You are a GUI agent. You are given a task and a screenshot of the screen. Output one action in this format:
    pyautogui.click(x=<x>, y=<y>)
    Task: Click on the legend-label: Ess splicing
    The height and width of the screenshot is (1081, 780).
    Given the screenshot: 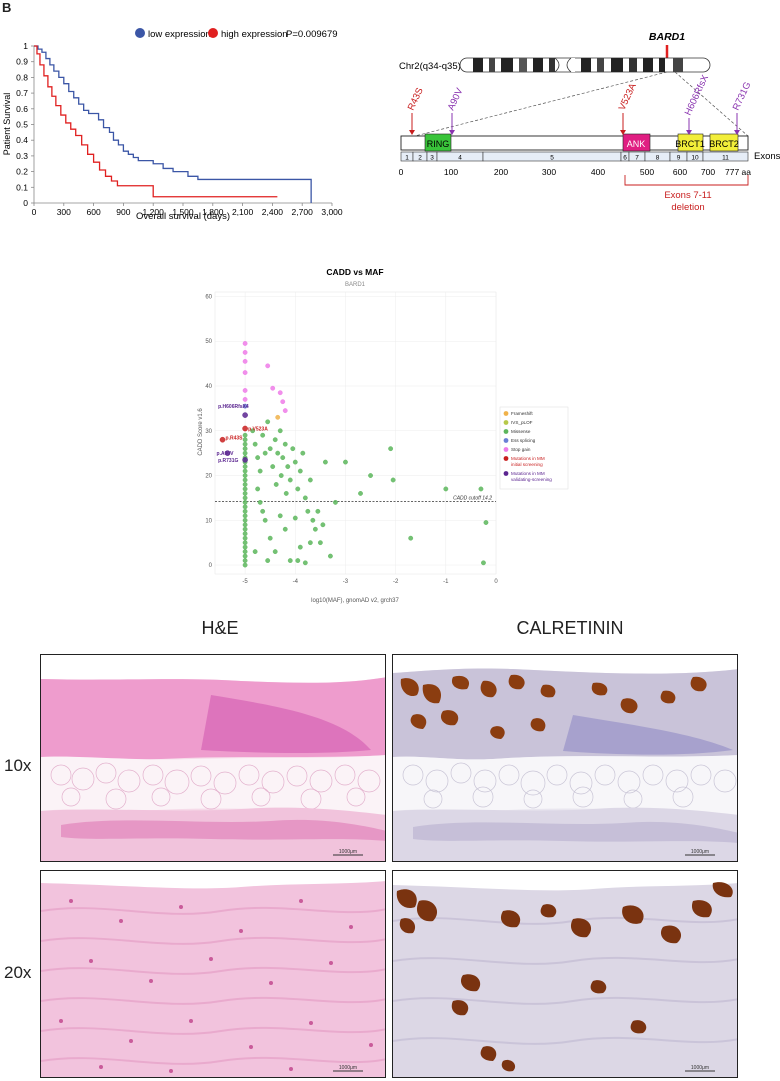 What is the action you would take?
    pyautogui.click(x=523, y=440)
    